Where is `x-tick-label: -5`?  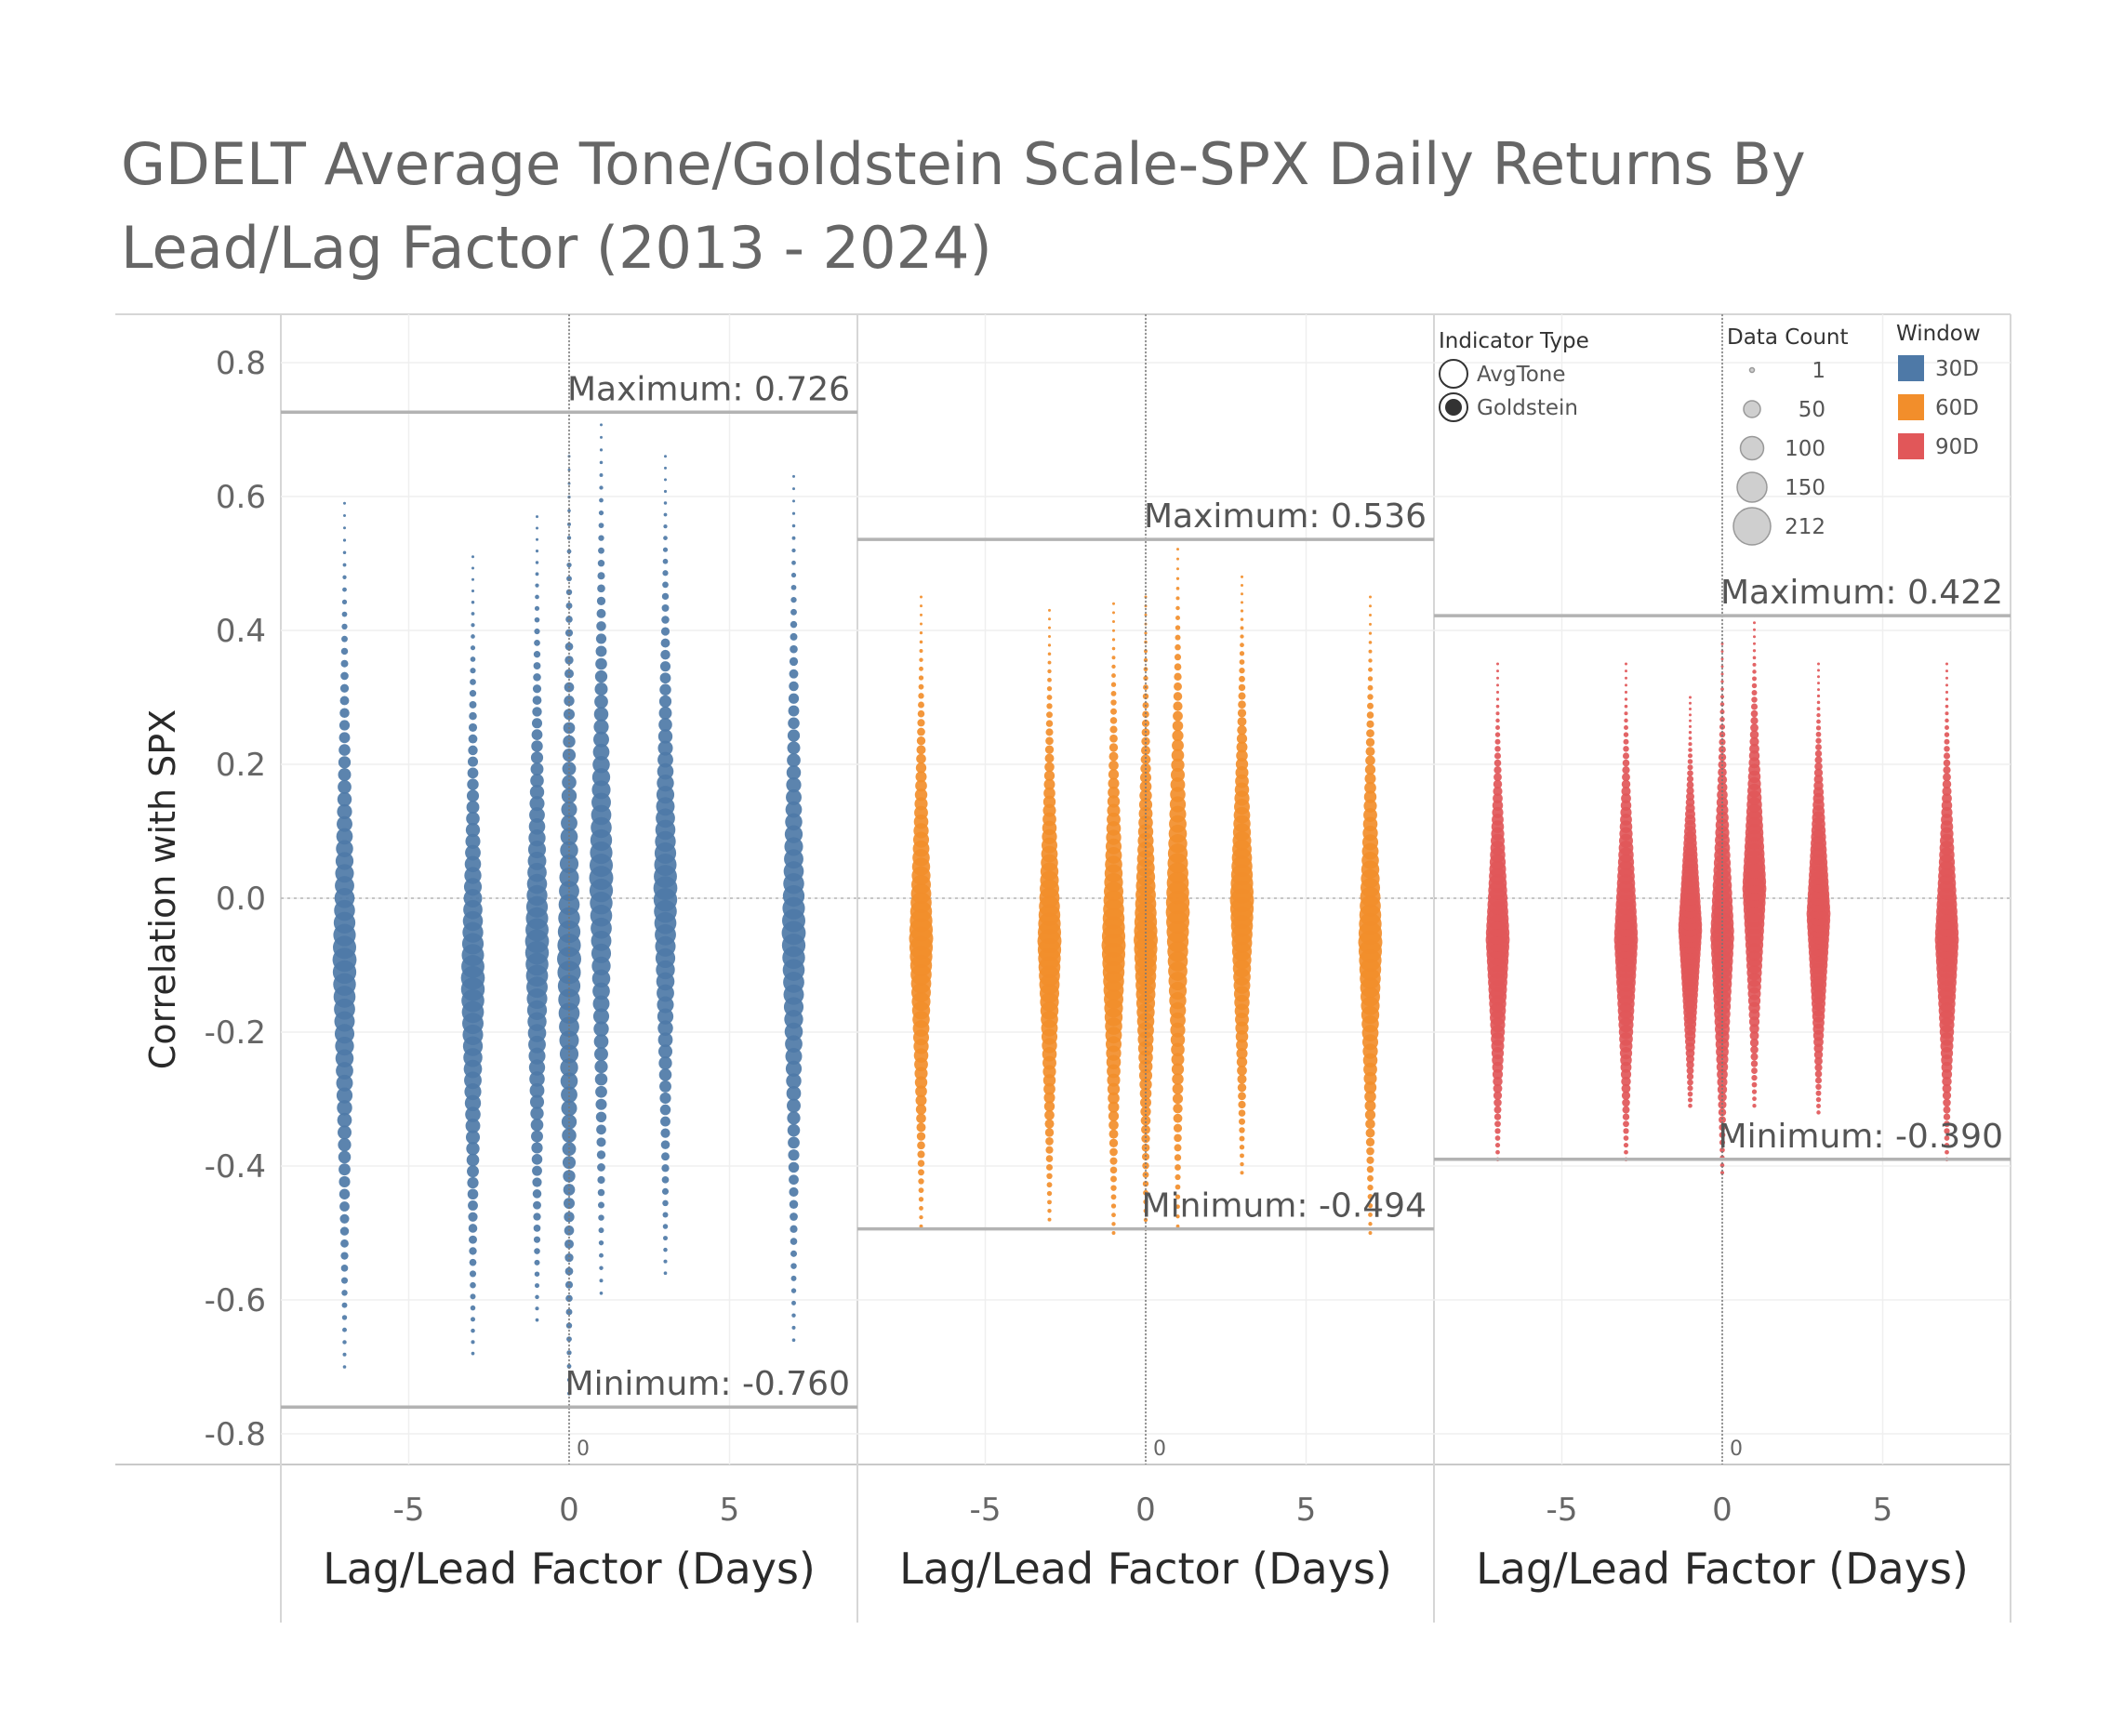 x-tick-label: -5 is located at coordinates (1562, 1510).